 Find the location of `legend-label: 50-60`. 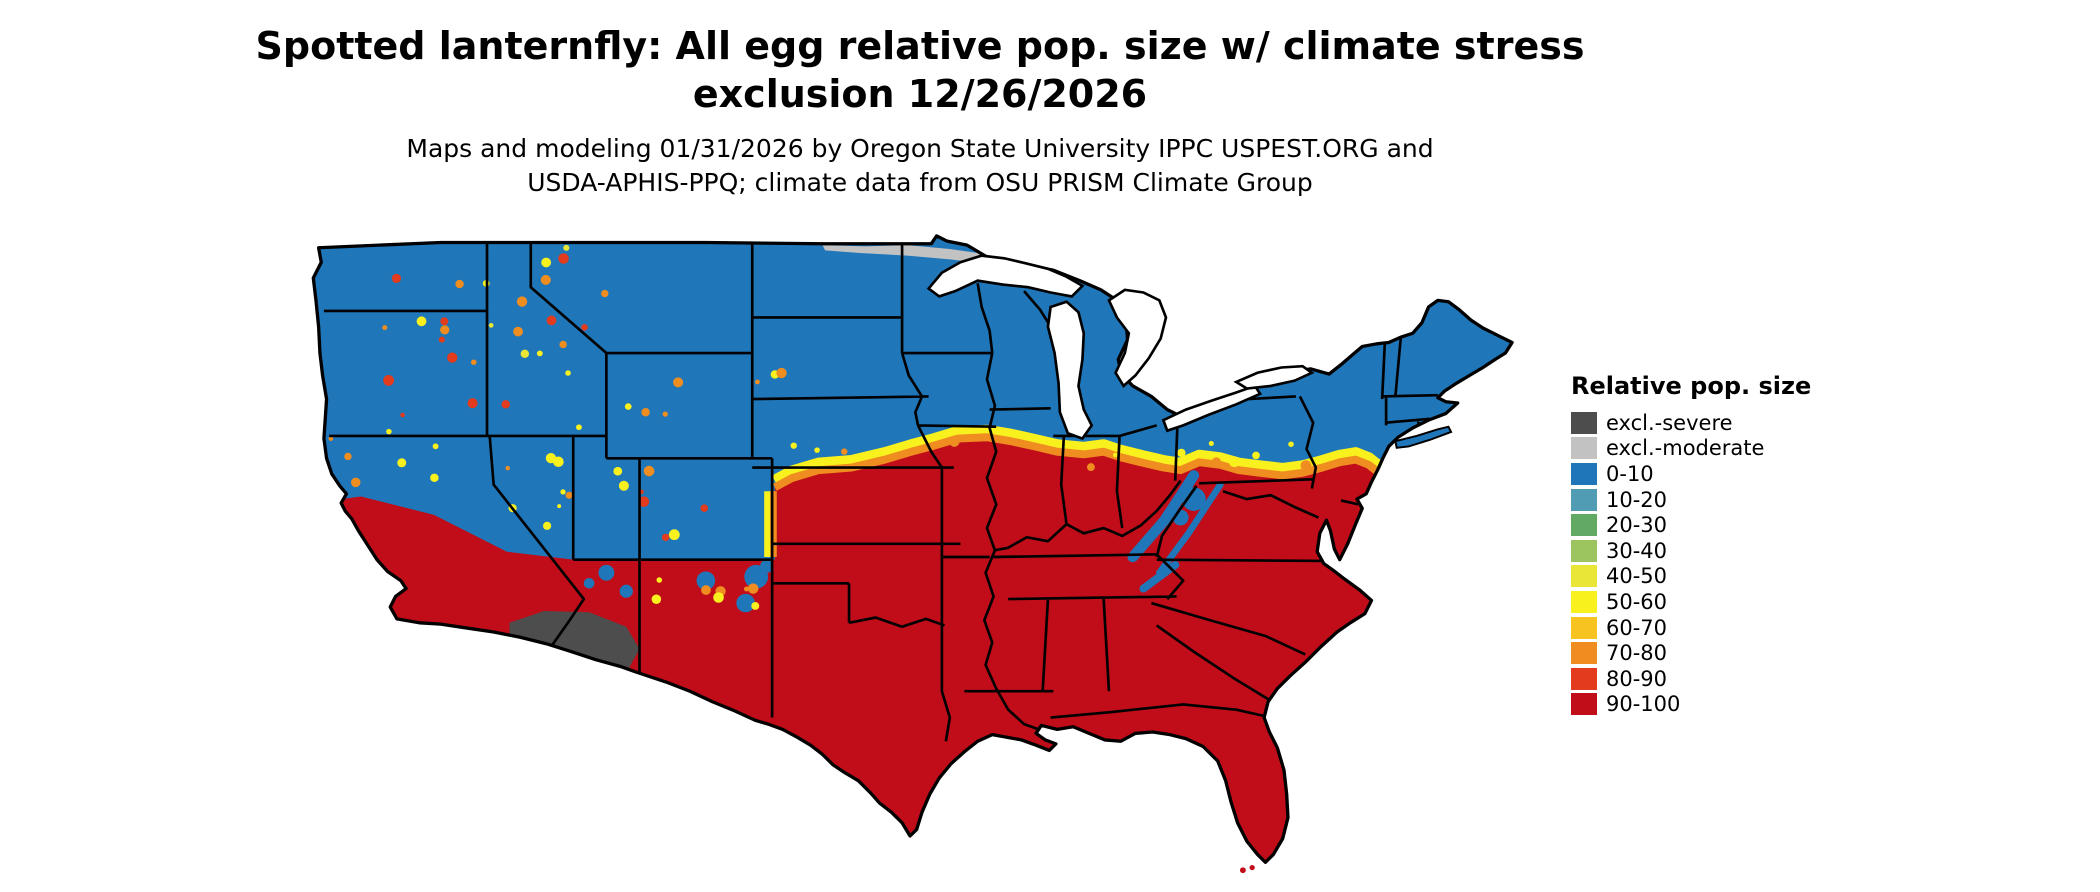

legend-label: 50-60 is located at coordinates (1637, 601).